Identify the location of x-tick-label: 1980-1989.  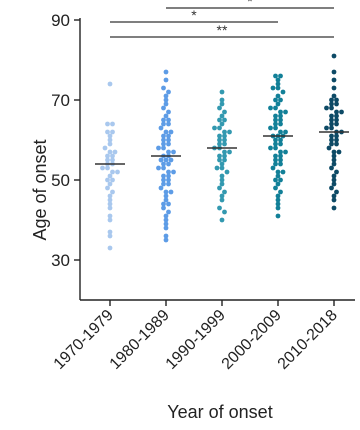
(140, 340).